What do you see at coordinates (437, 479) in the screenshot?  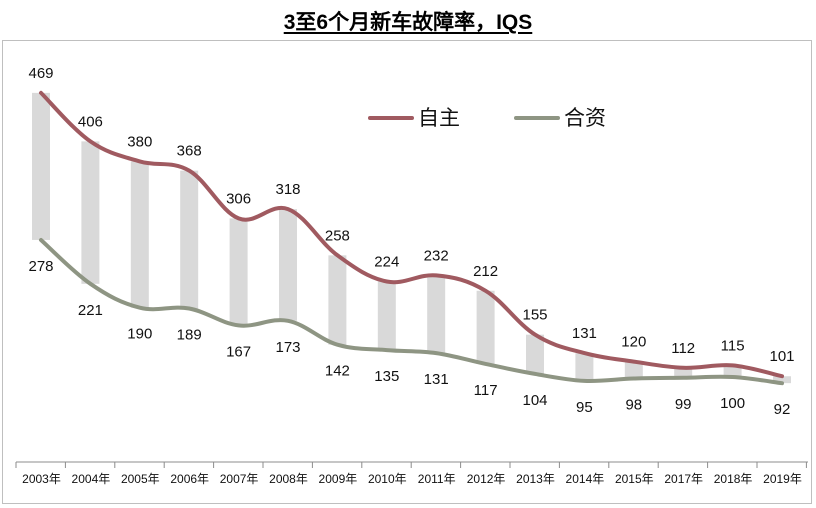 I see `x-tick-label-8: 2011年` at bounding box center [437, 479].